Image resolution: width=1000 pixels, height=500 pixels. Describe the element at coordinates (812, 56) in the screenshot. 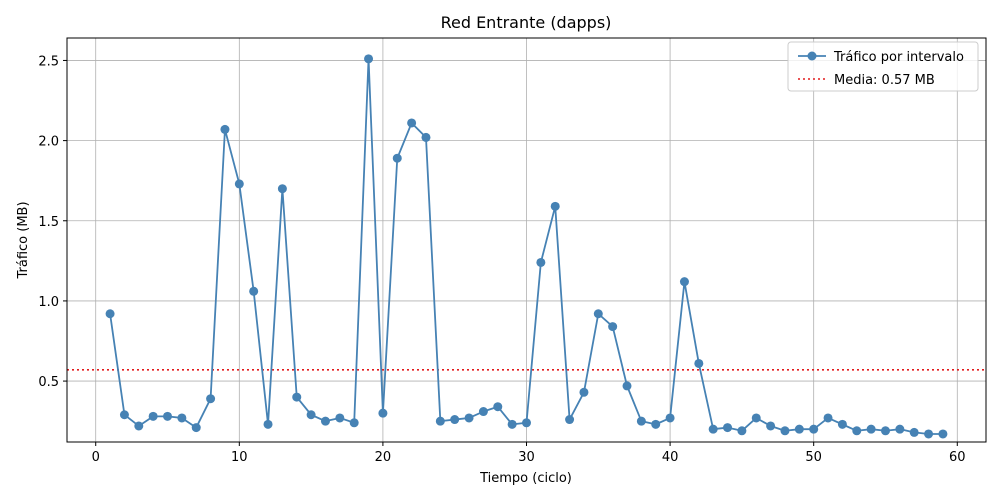

I see `legend-marker-sample` at that location.